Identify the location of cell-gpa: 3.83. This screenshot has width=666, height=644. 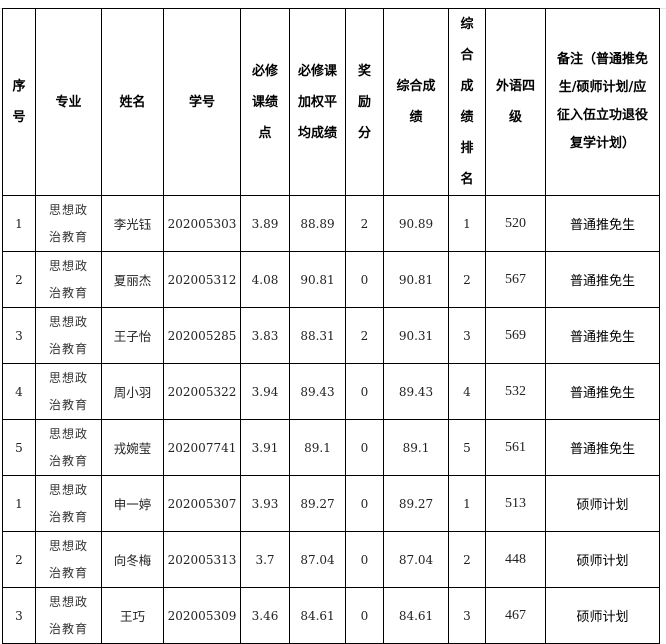
(265, 335).